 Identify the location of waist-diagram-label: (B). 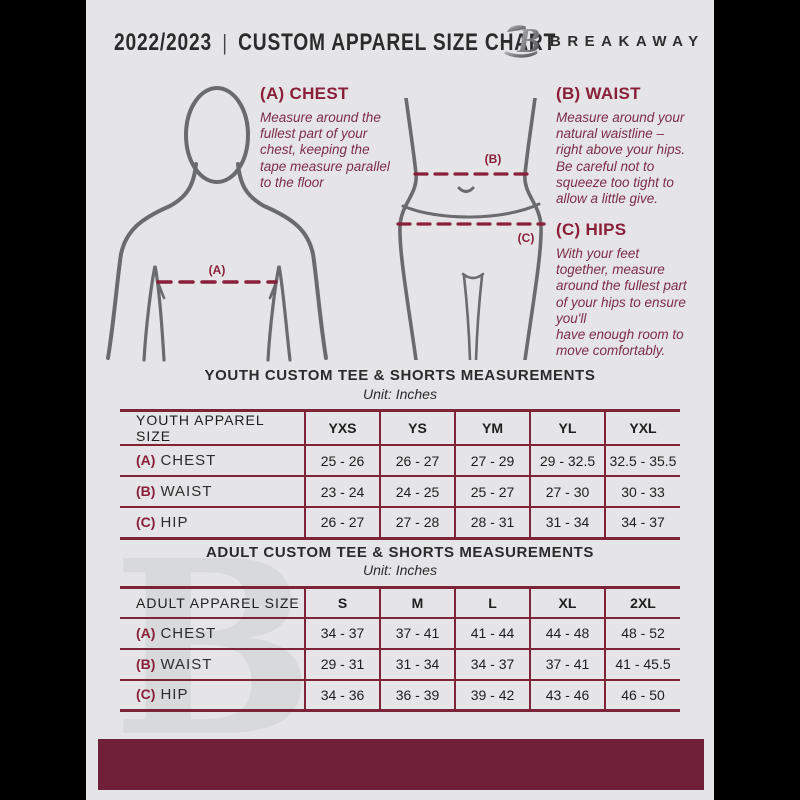
(493, 159).